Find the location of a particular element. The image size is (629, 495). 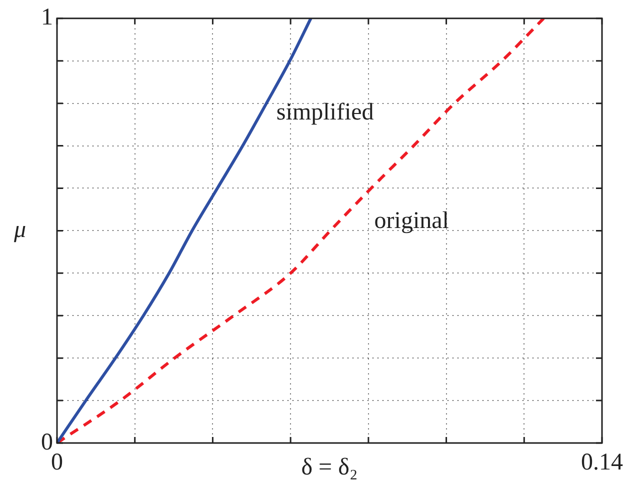

y-axis-title: μ is located at coordinates (19, 230).